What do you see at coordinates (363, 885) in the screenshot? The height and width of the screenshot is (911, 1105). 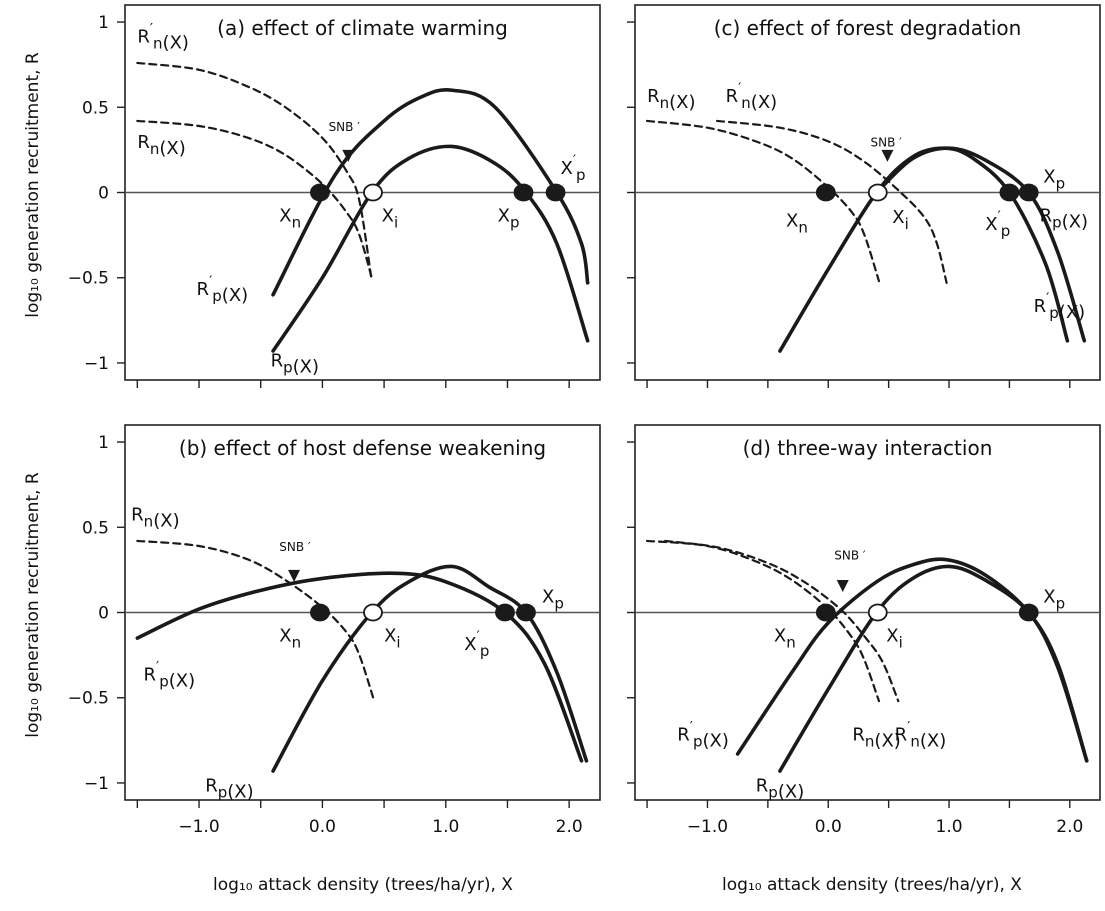 I see `x-axis-title-left: log₁₀ attack density (trees/ha/yr), X` at bounding box center [363, 885].